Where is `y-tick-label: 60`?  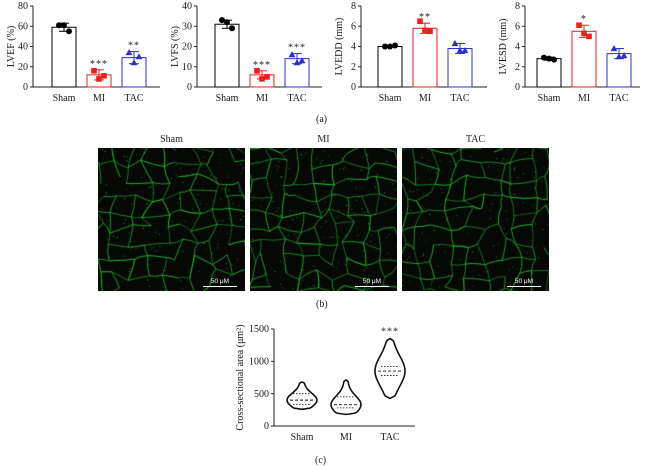 y-tick-label: 60 is located at coordinates (23, 26).